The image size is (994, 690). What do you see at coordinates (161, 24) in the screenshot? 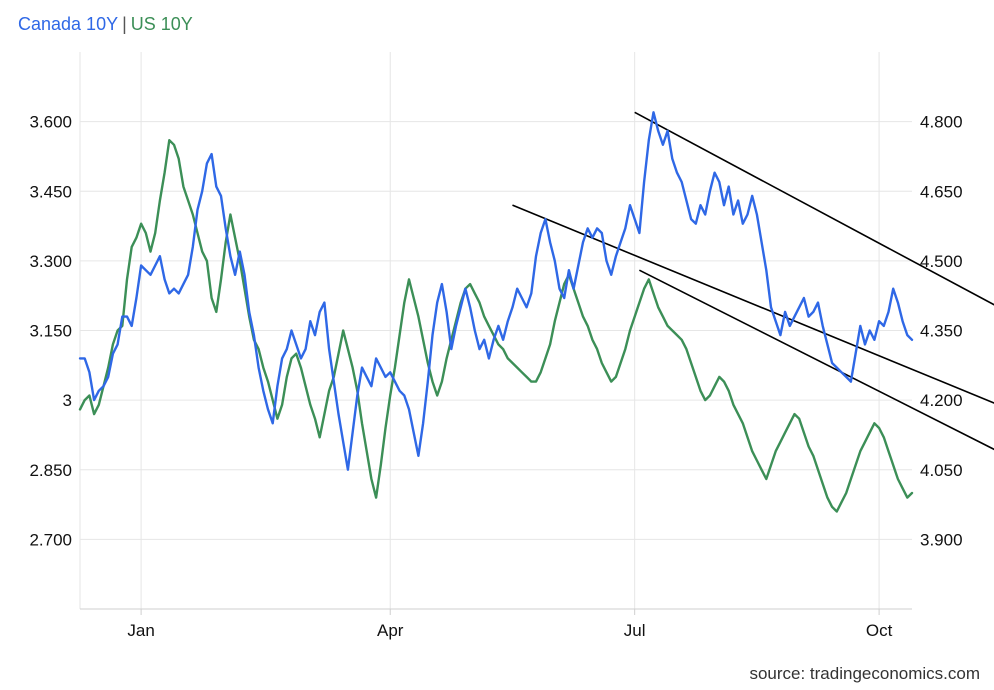
I see `legend-us: US 10Y` at bounding box center [161, 24].